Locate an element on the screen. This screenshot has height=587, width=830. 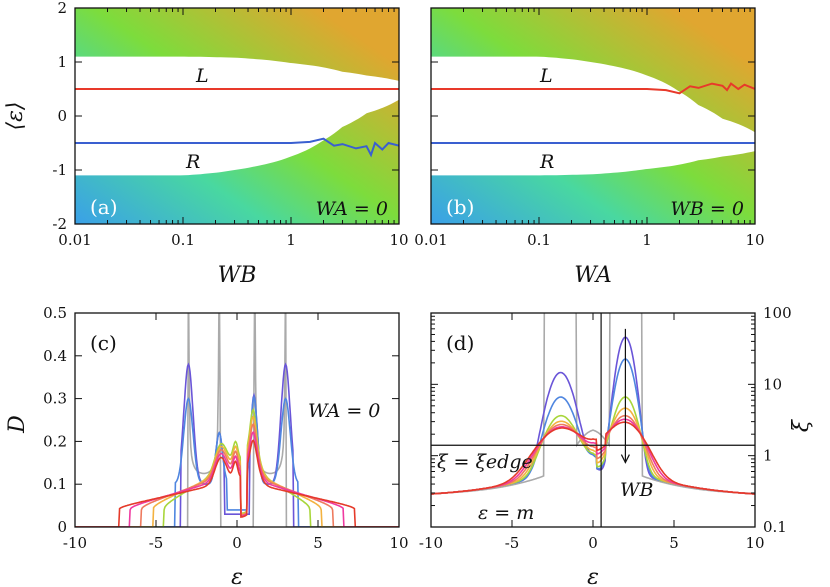
panel-b-plot is located at coordinates (593, 116).